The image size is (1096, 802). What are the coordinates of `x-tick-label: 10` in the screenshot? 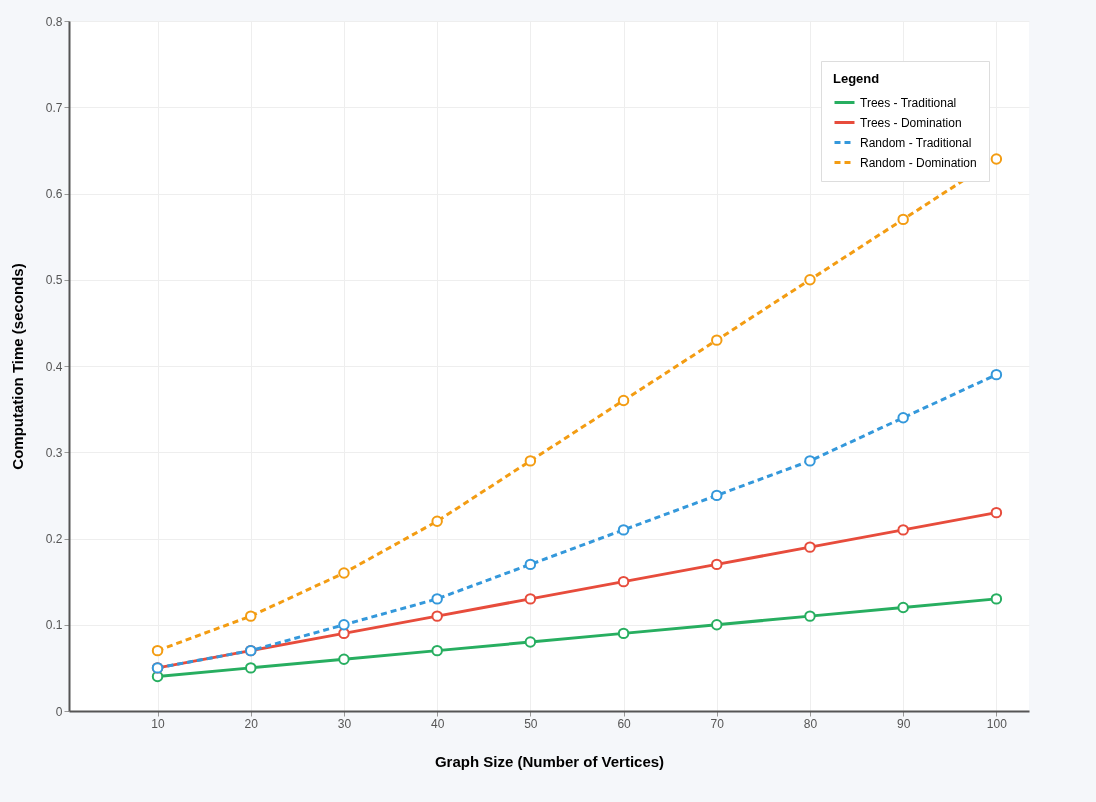 It's located at (158, 723).